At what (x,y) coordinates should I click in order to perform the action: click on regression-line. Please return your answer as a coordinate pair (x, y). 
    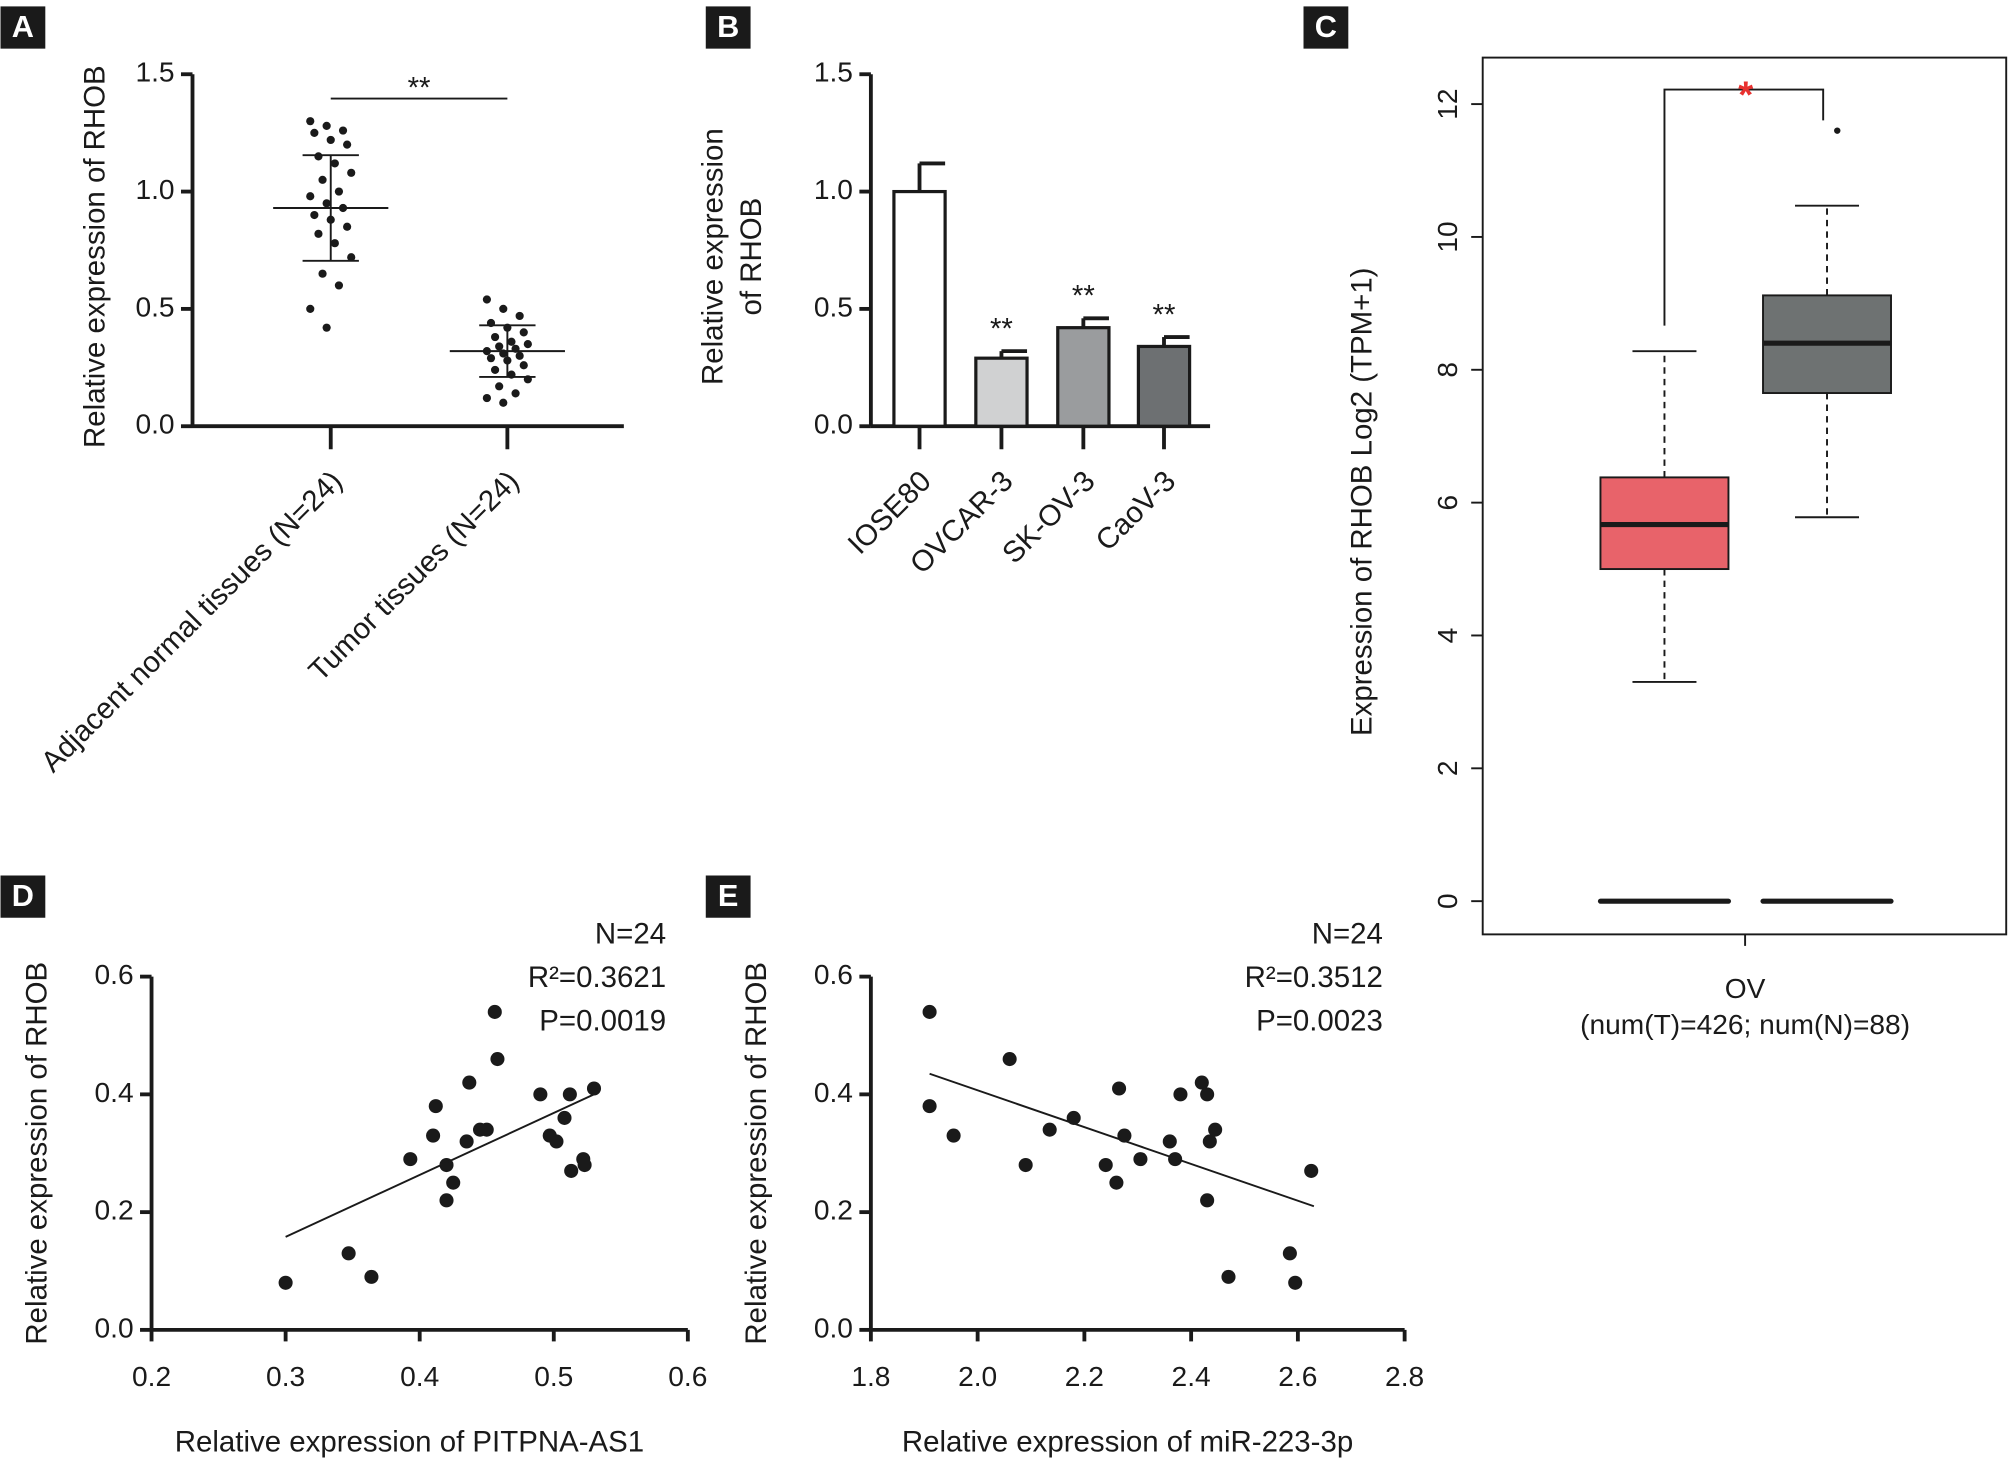
    Looking at the image, I should click on (440, 1165).